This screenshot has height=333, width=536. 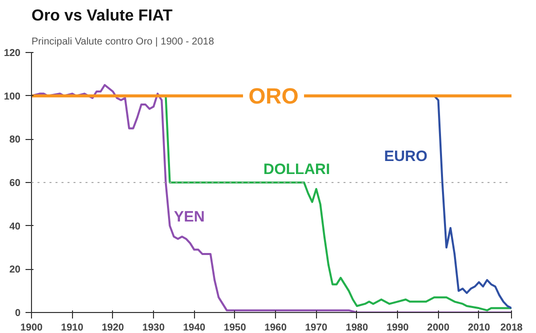 What do you see at coordinates (154, 327) in the screenshot?
I see `x-tick-label: 1930` at bounding box center [154, 327].